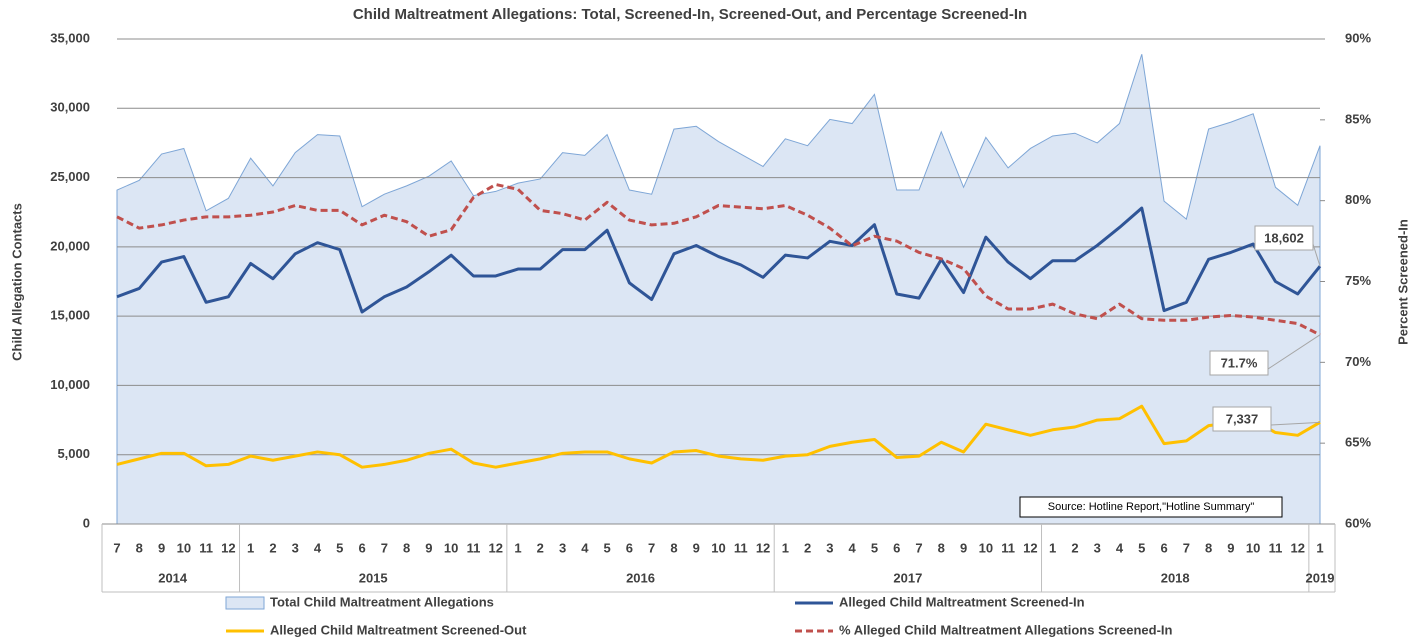 The height and width of the screenshot is (643, 1426). What do you see at coordinates (1358, 361) in the screenshot?
I see `y2-tick-label: 70%` at bounding box center [1358, 361].